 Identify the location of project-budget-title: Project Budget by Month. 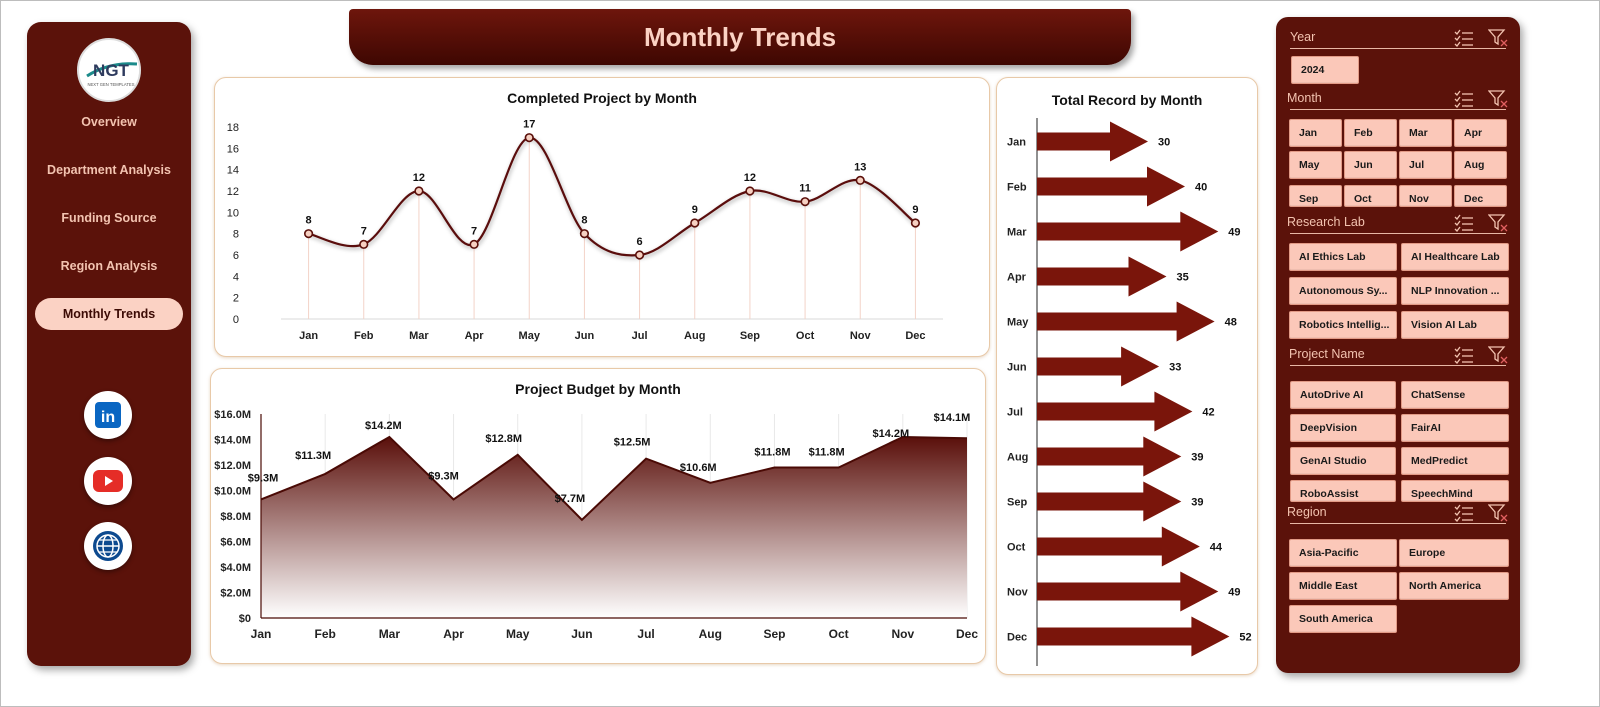
(598, 389).